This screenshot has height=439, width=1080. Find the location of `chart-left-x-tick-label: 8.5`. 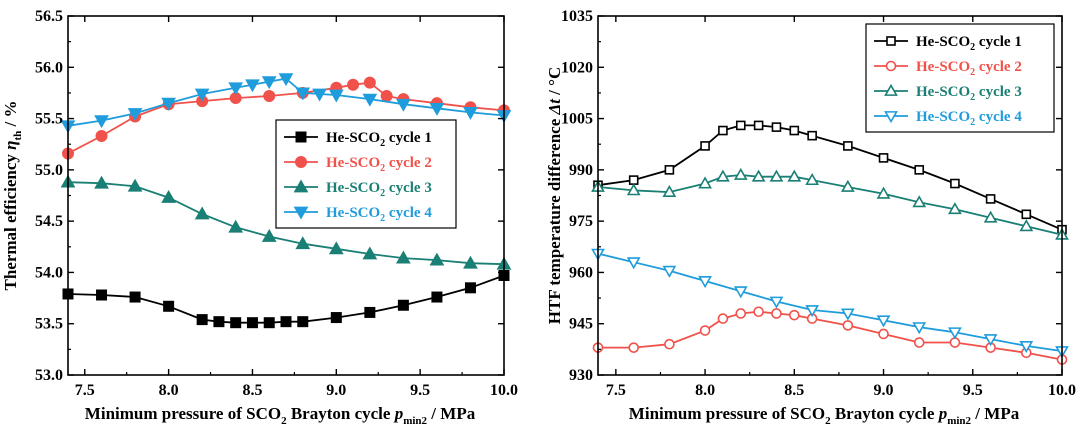

chart-left-x-tick-label: 8.5 is located at coordinates (252, 390).